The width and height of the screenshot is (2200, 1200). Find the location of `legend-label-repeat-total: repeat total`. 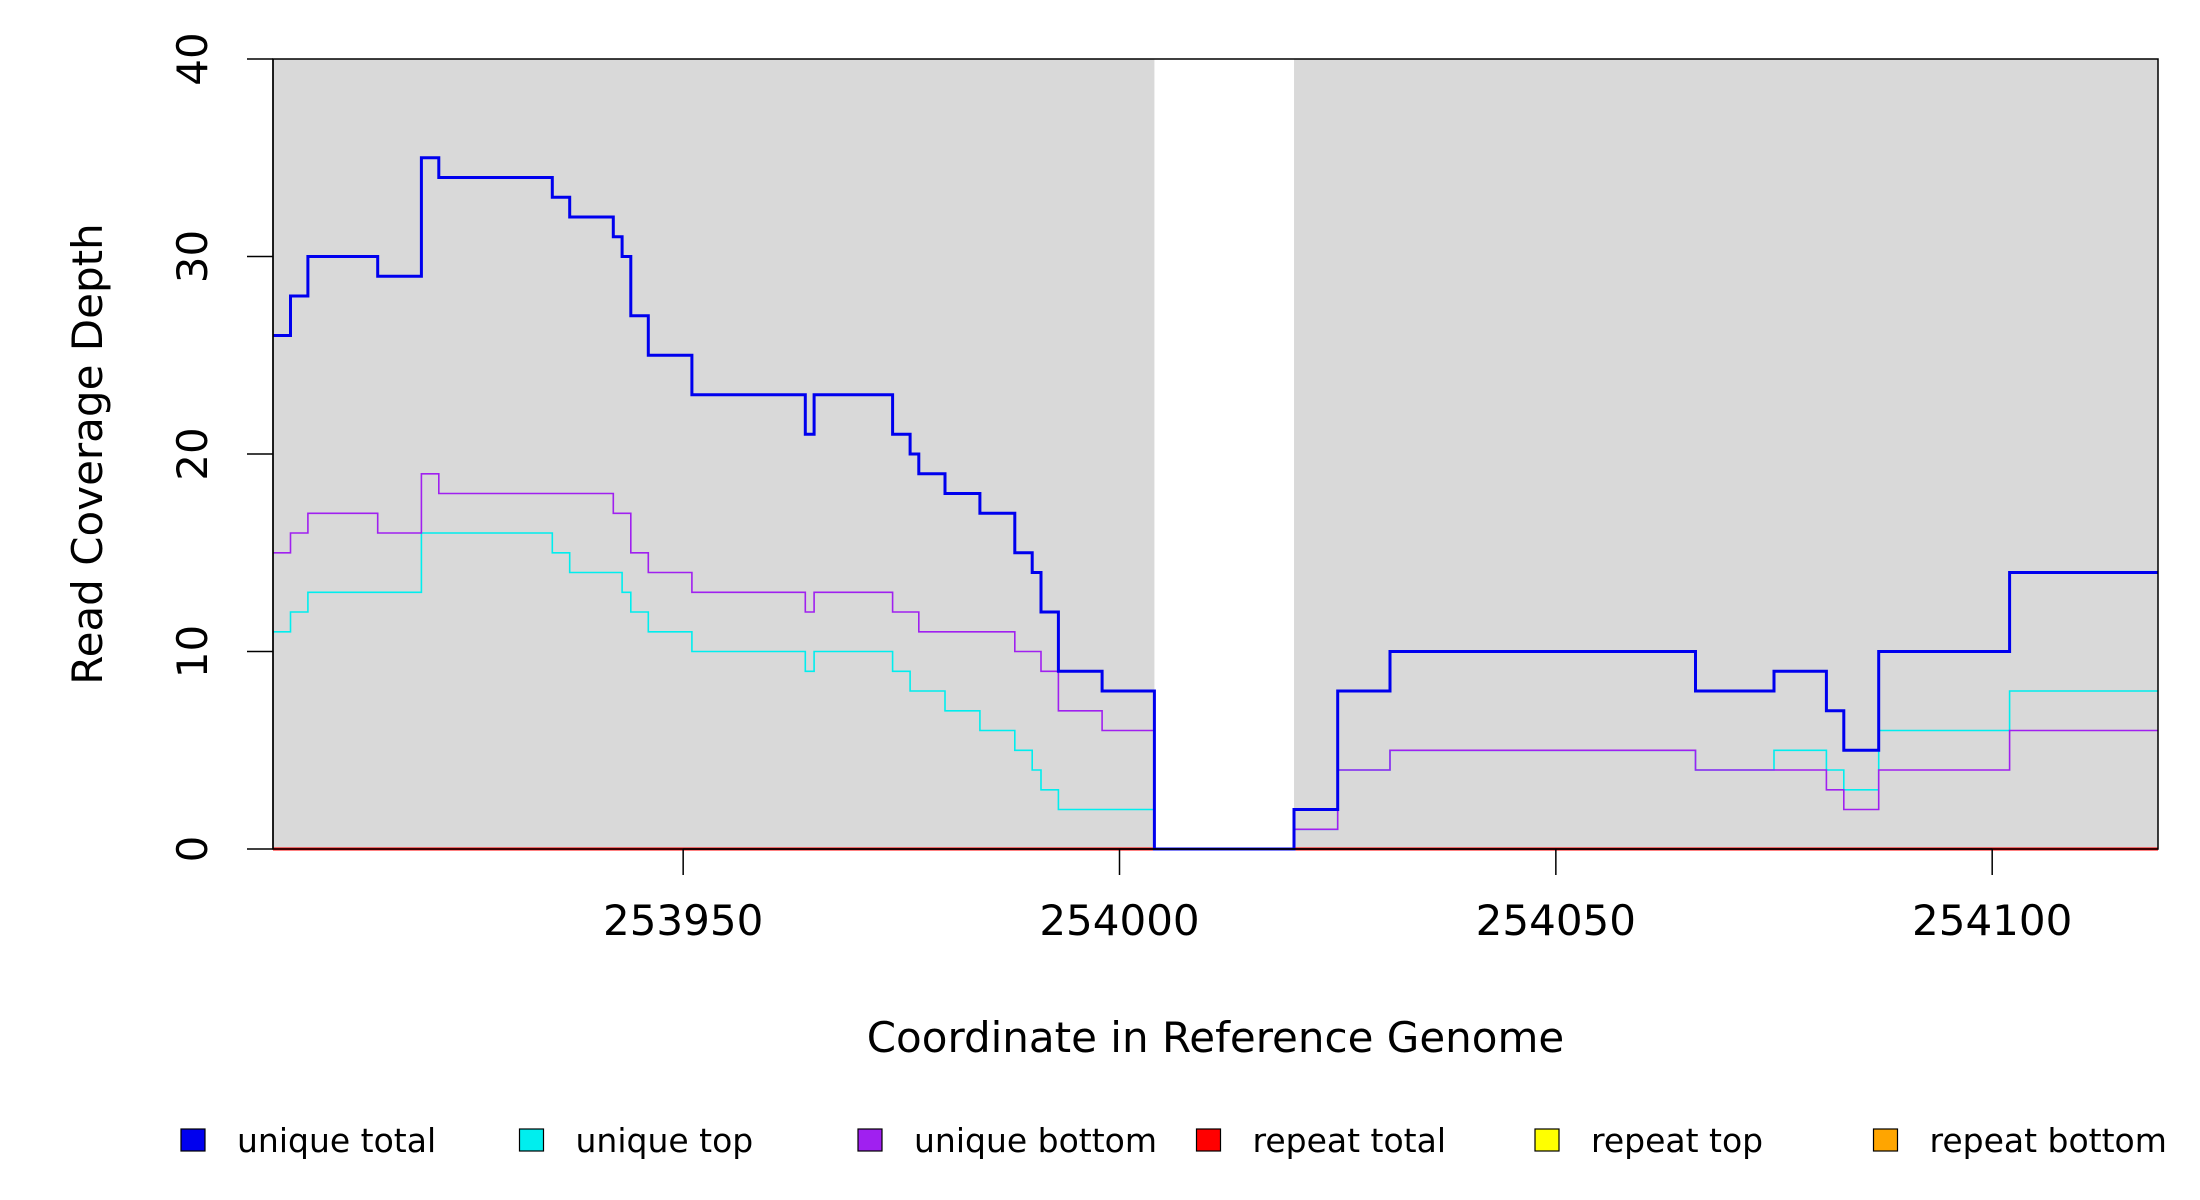

legend-label-repeat-total: repeat total is located at coordinates (1350, 1140).